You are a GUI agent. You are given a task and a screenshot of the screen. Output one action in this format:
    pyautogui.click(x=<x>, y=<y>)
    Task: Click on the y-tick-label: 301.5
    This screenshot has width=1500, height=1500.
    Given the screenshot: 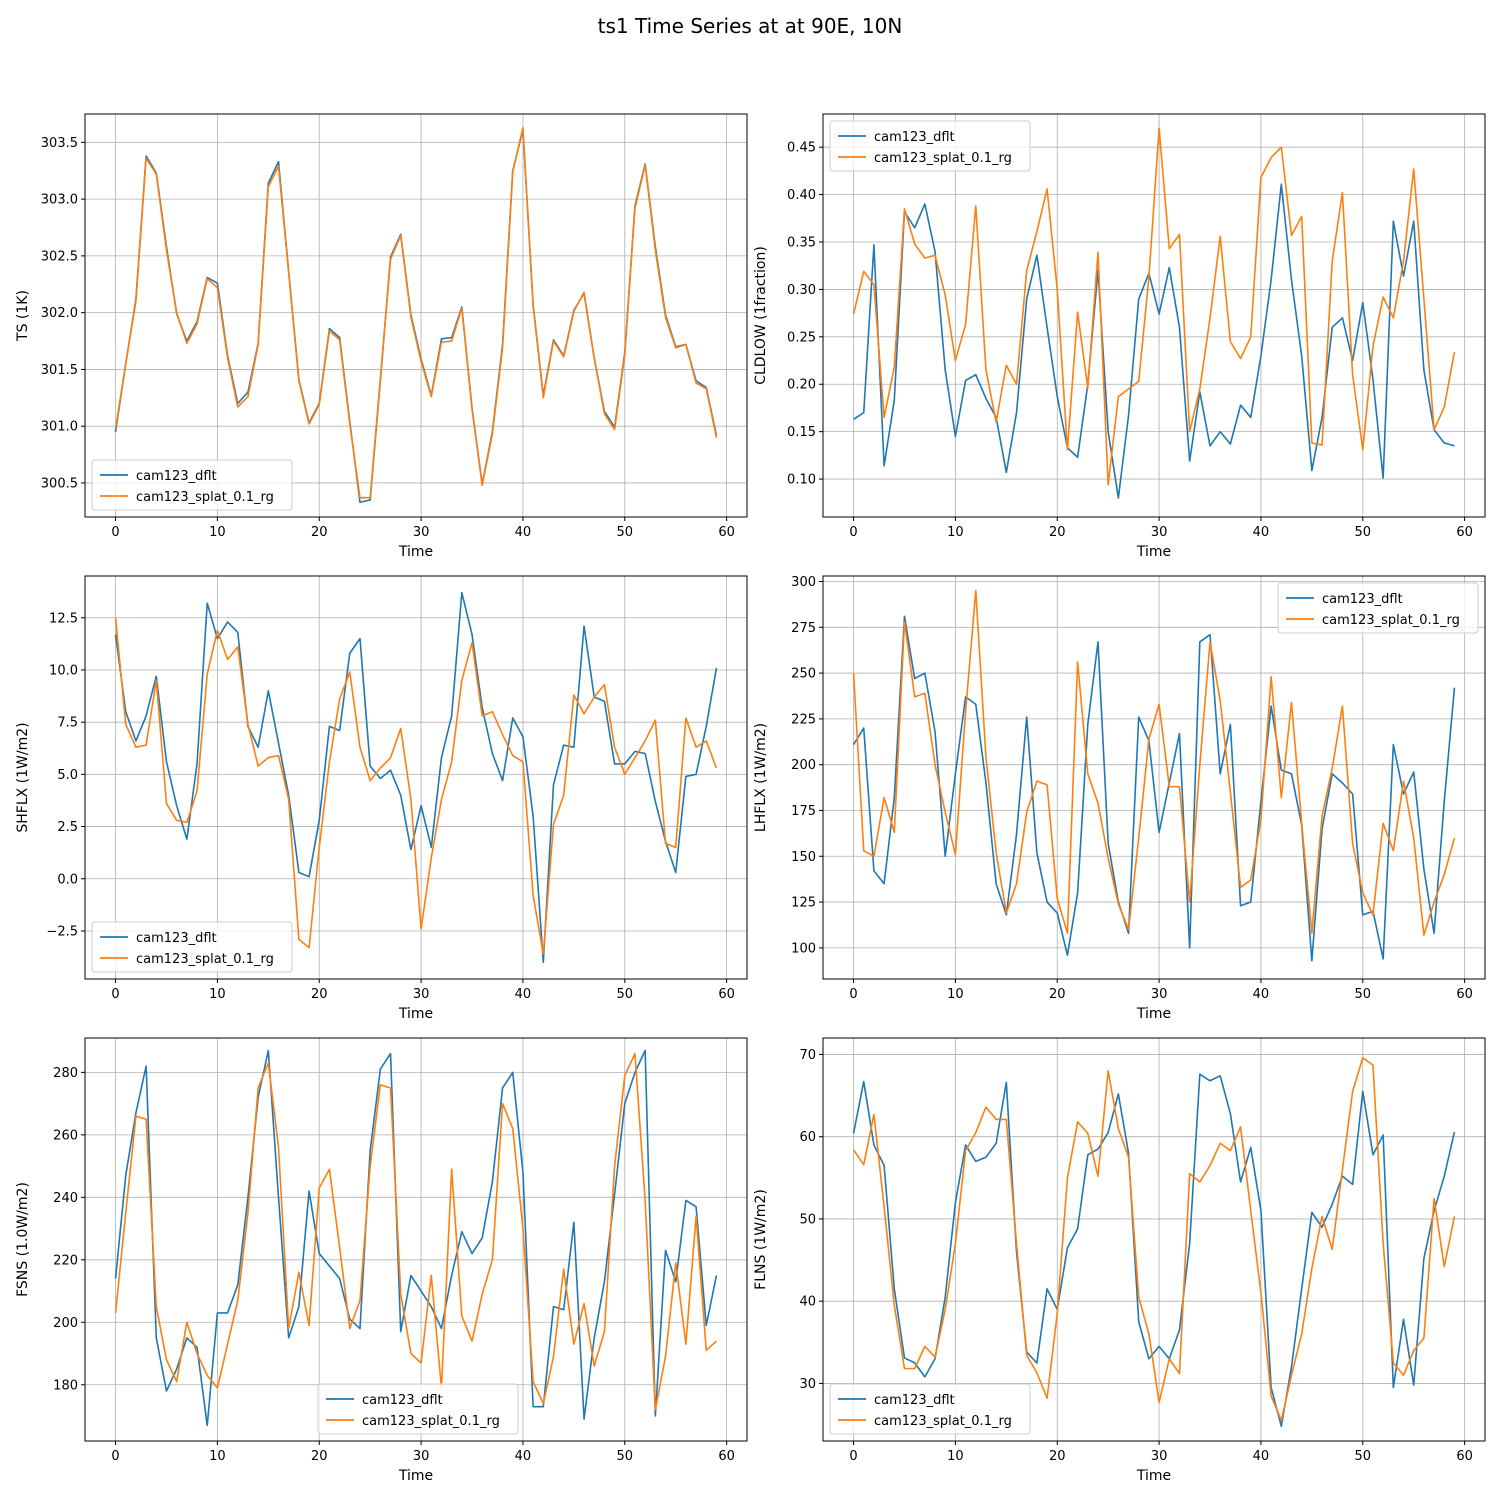 What is the action you would take?
    pyautogui.click(x=59, y=370)
    